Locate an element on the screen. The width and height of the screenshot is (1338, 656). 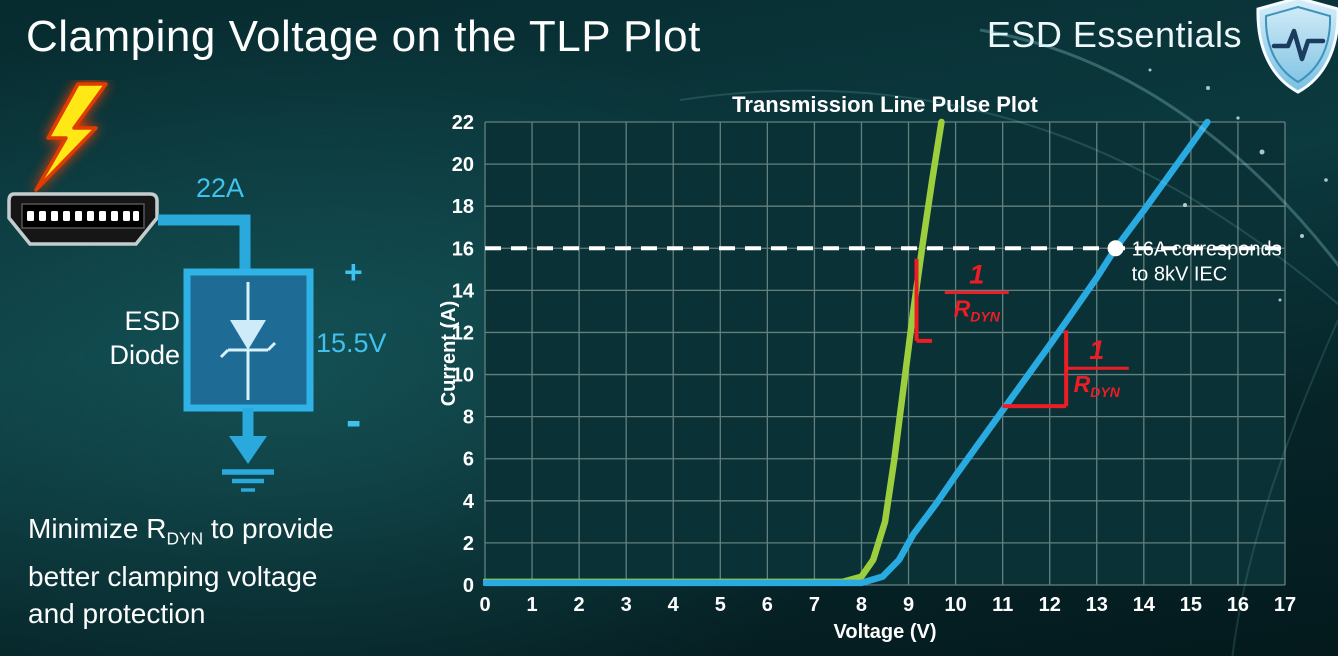
zener-diode-symbol is located at coordinates (248, 341).